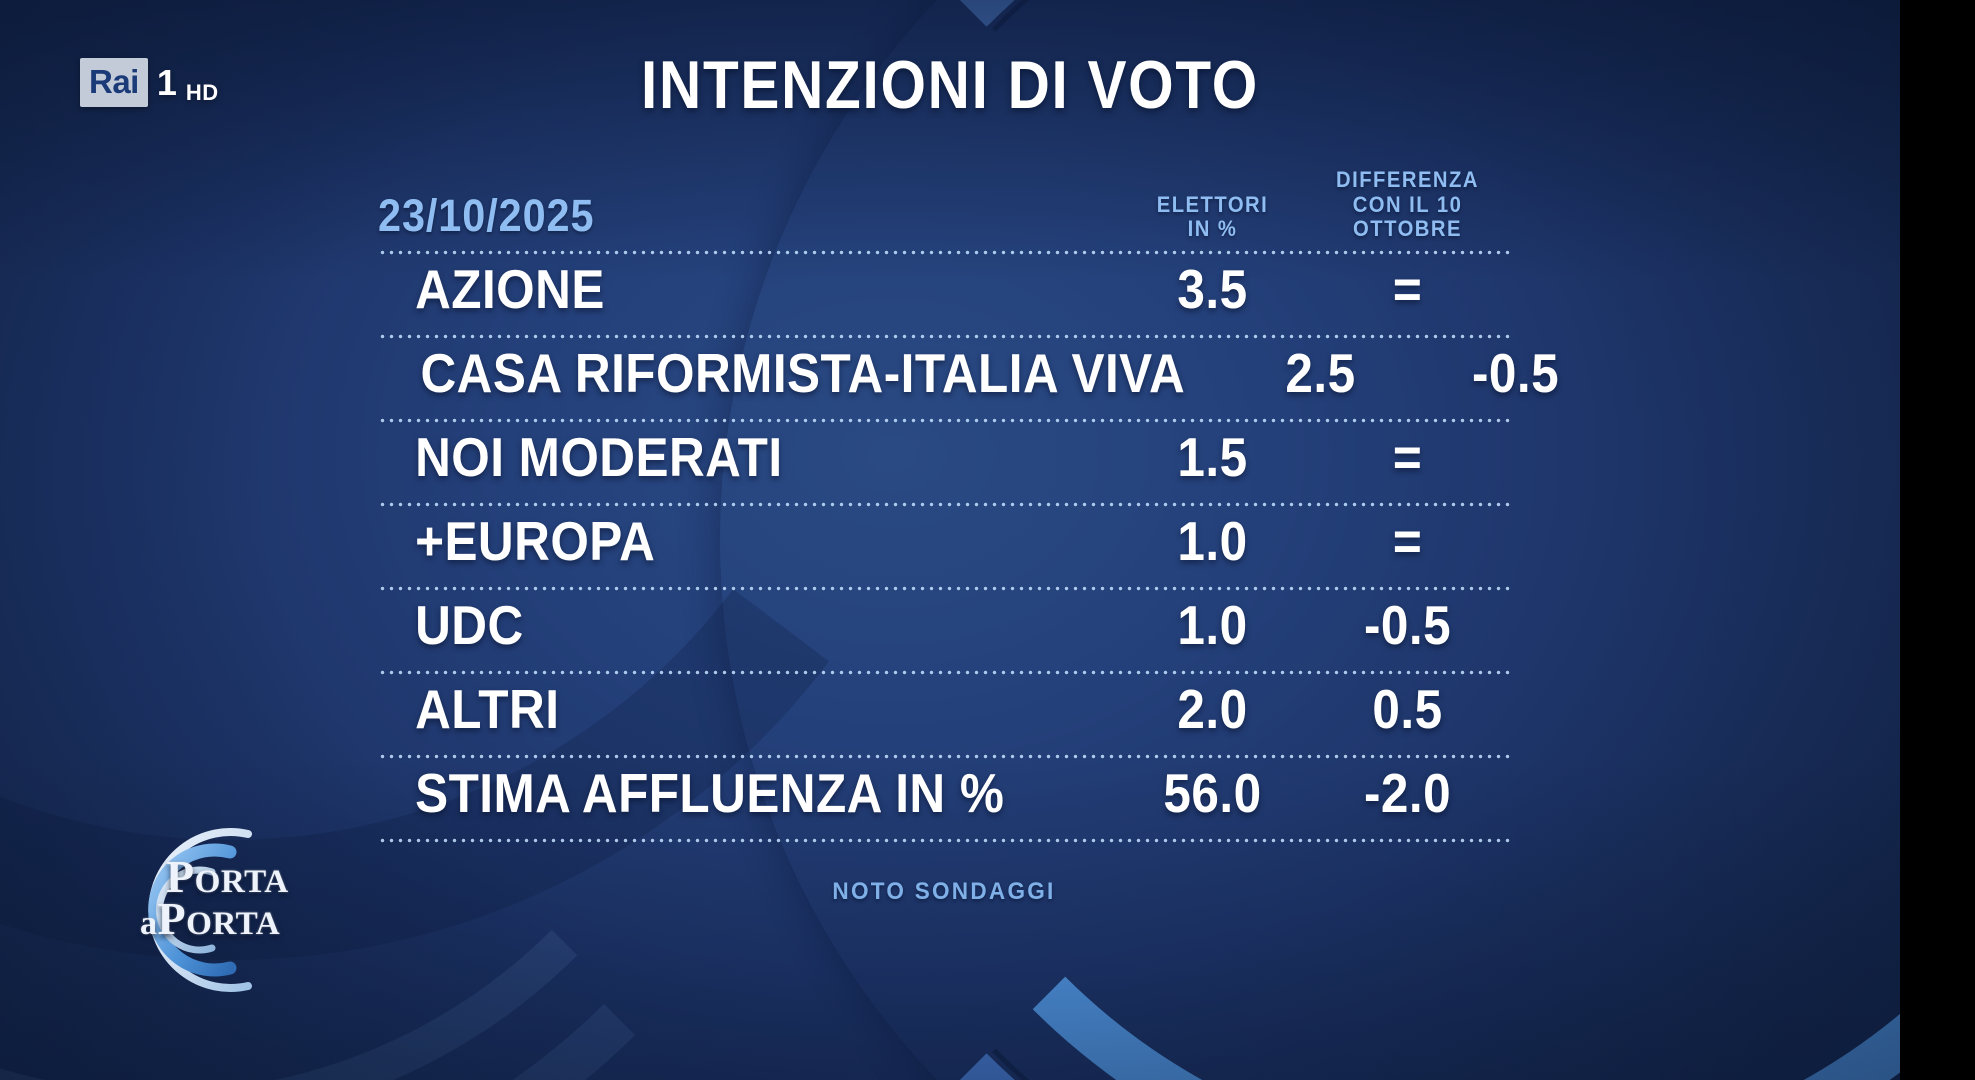 The width and height of the screenshot is (1975, 1080). I want to click on table-row: +EUROPA 1.0 =, so click(944, 546).